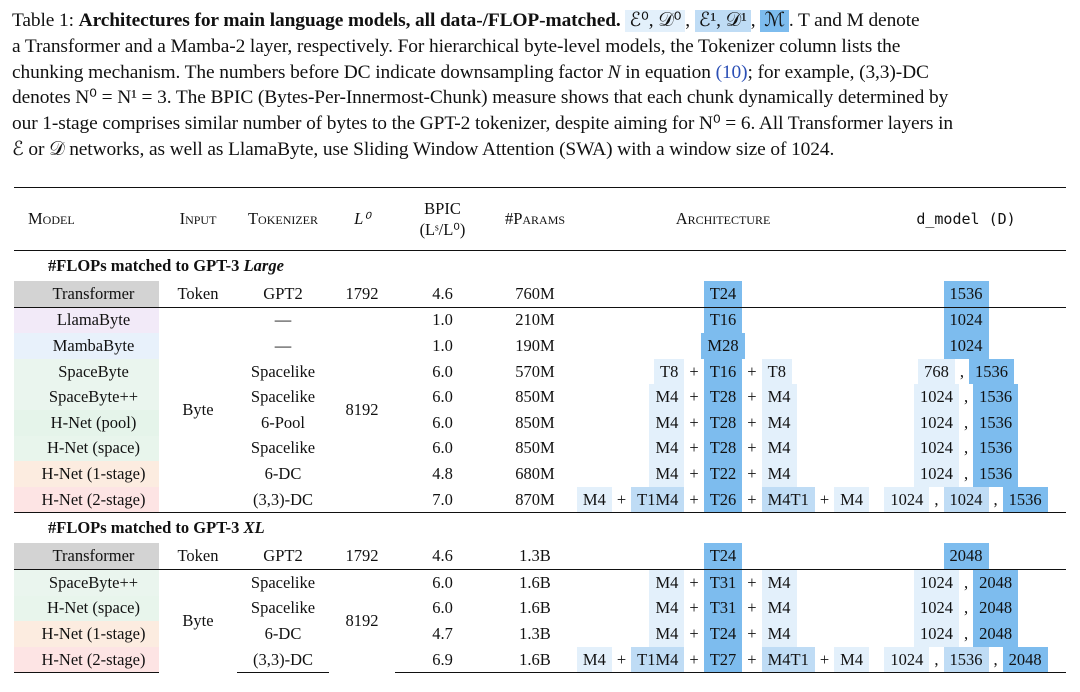  I want to click on layer-block: T24, so click(723, 556).